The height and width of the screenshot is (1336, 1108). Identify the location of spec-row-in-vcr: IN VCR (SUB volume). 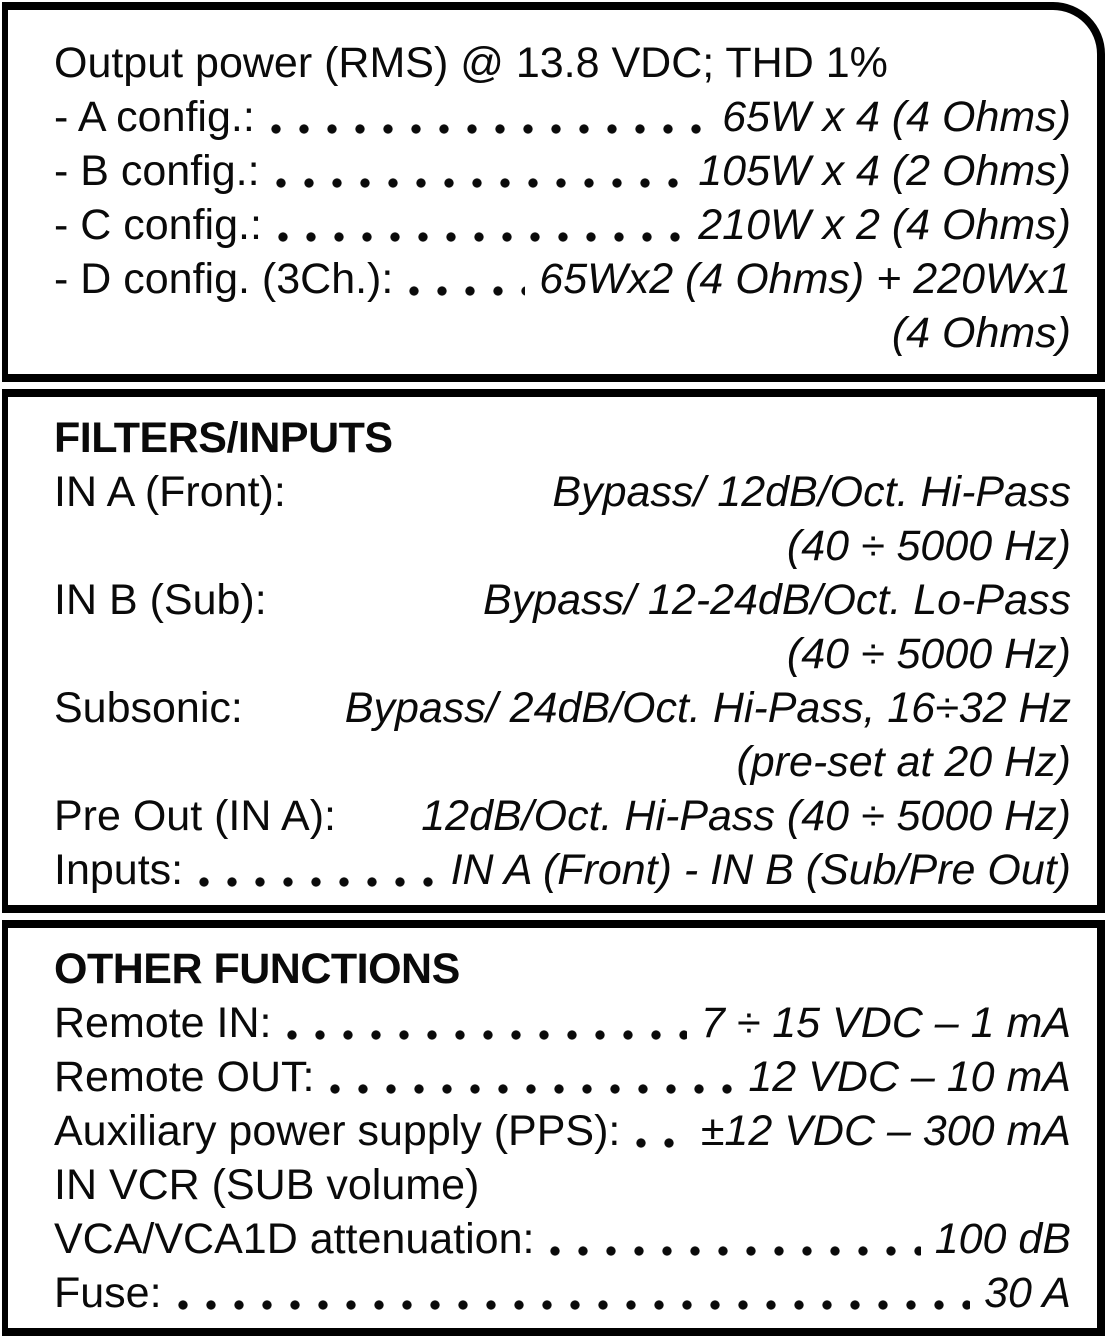
(562, 1185).